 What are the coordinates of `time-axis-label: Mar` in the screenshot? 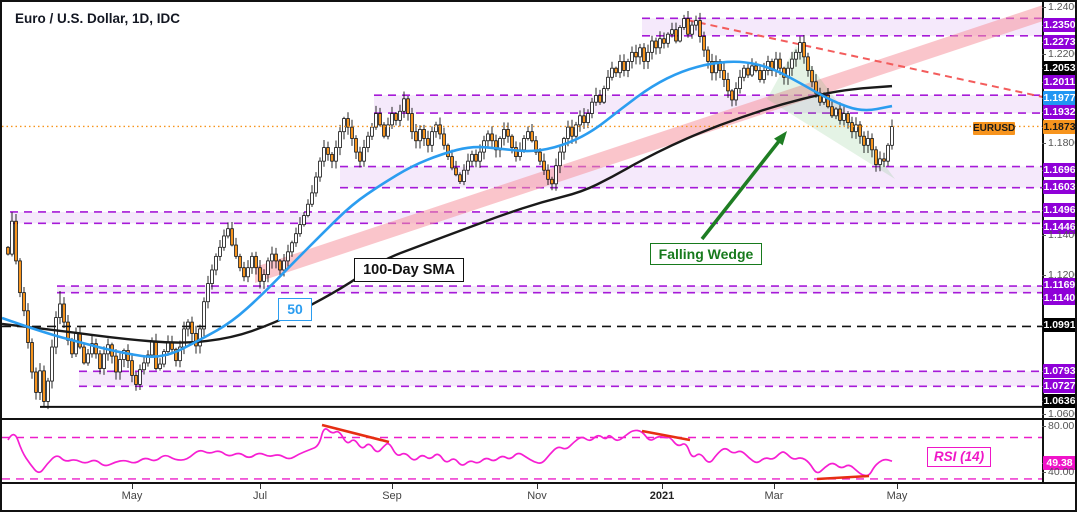 It's located at (774, 496).